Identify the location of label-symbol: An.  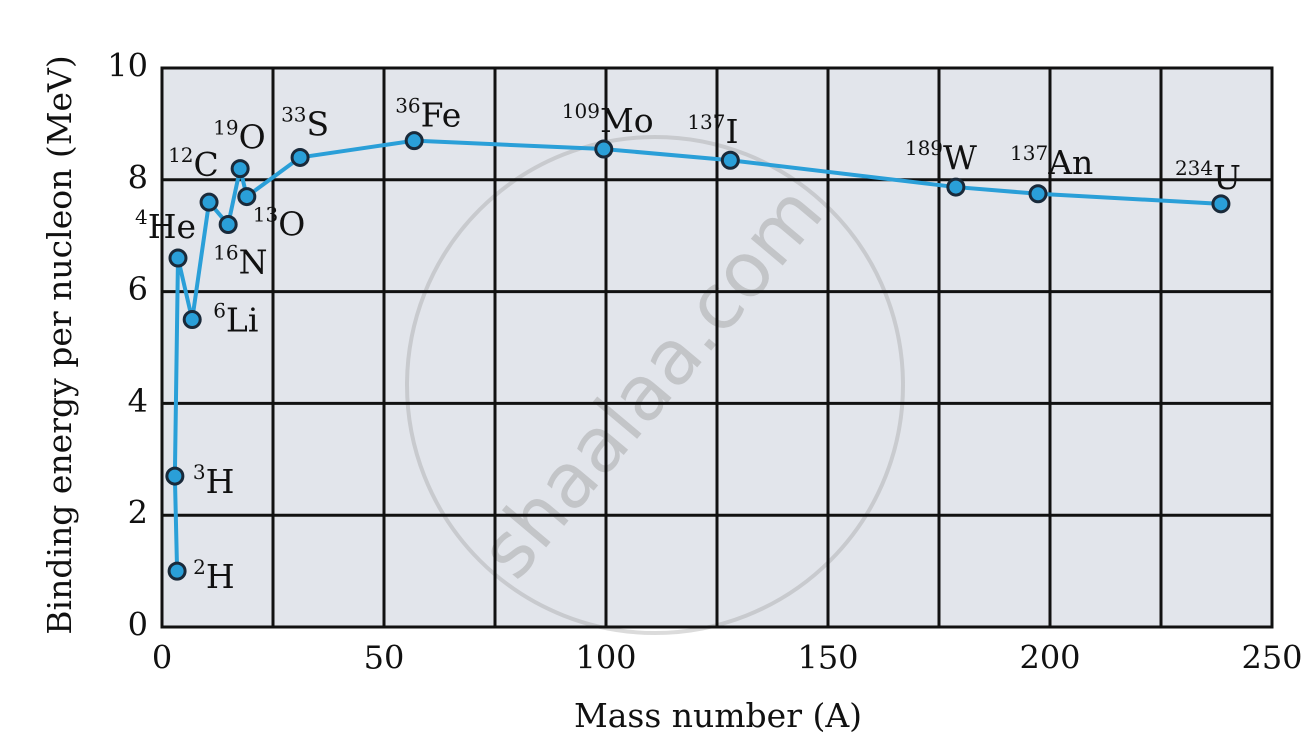
(1070, 162).